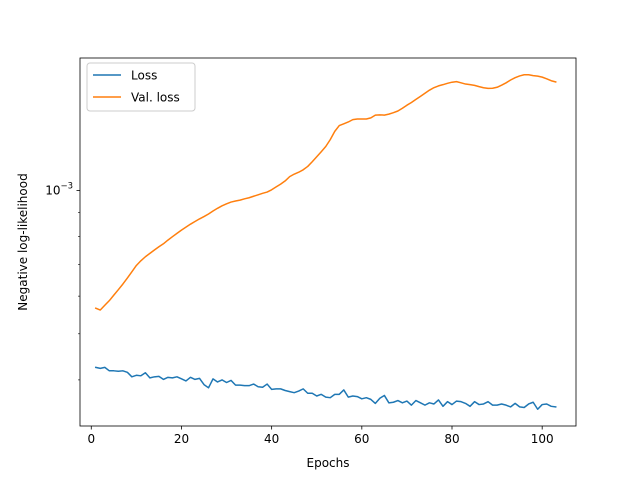 The width and height of the screenshot is (640, 480). I want to click on x-tick-label-1: 20, so click(181, 439).